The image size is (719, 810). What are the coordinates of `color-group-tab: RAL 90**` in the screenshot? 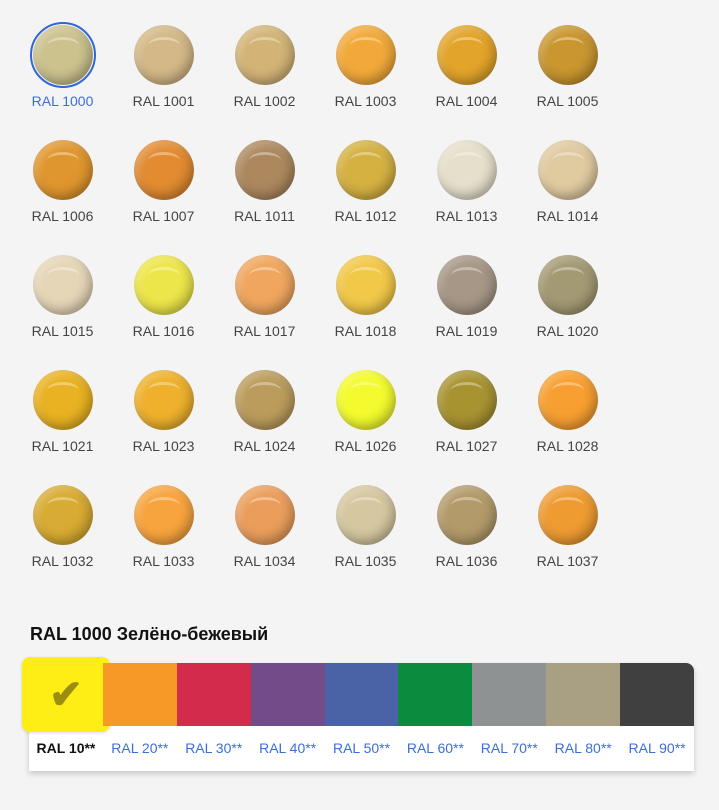 It's located at (657, 717).